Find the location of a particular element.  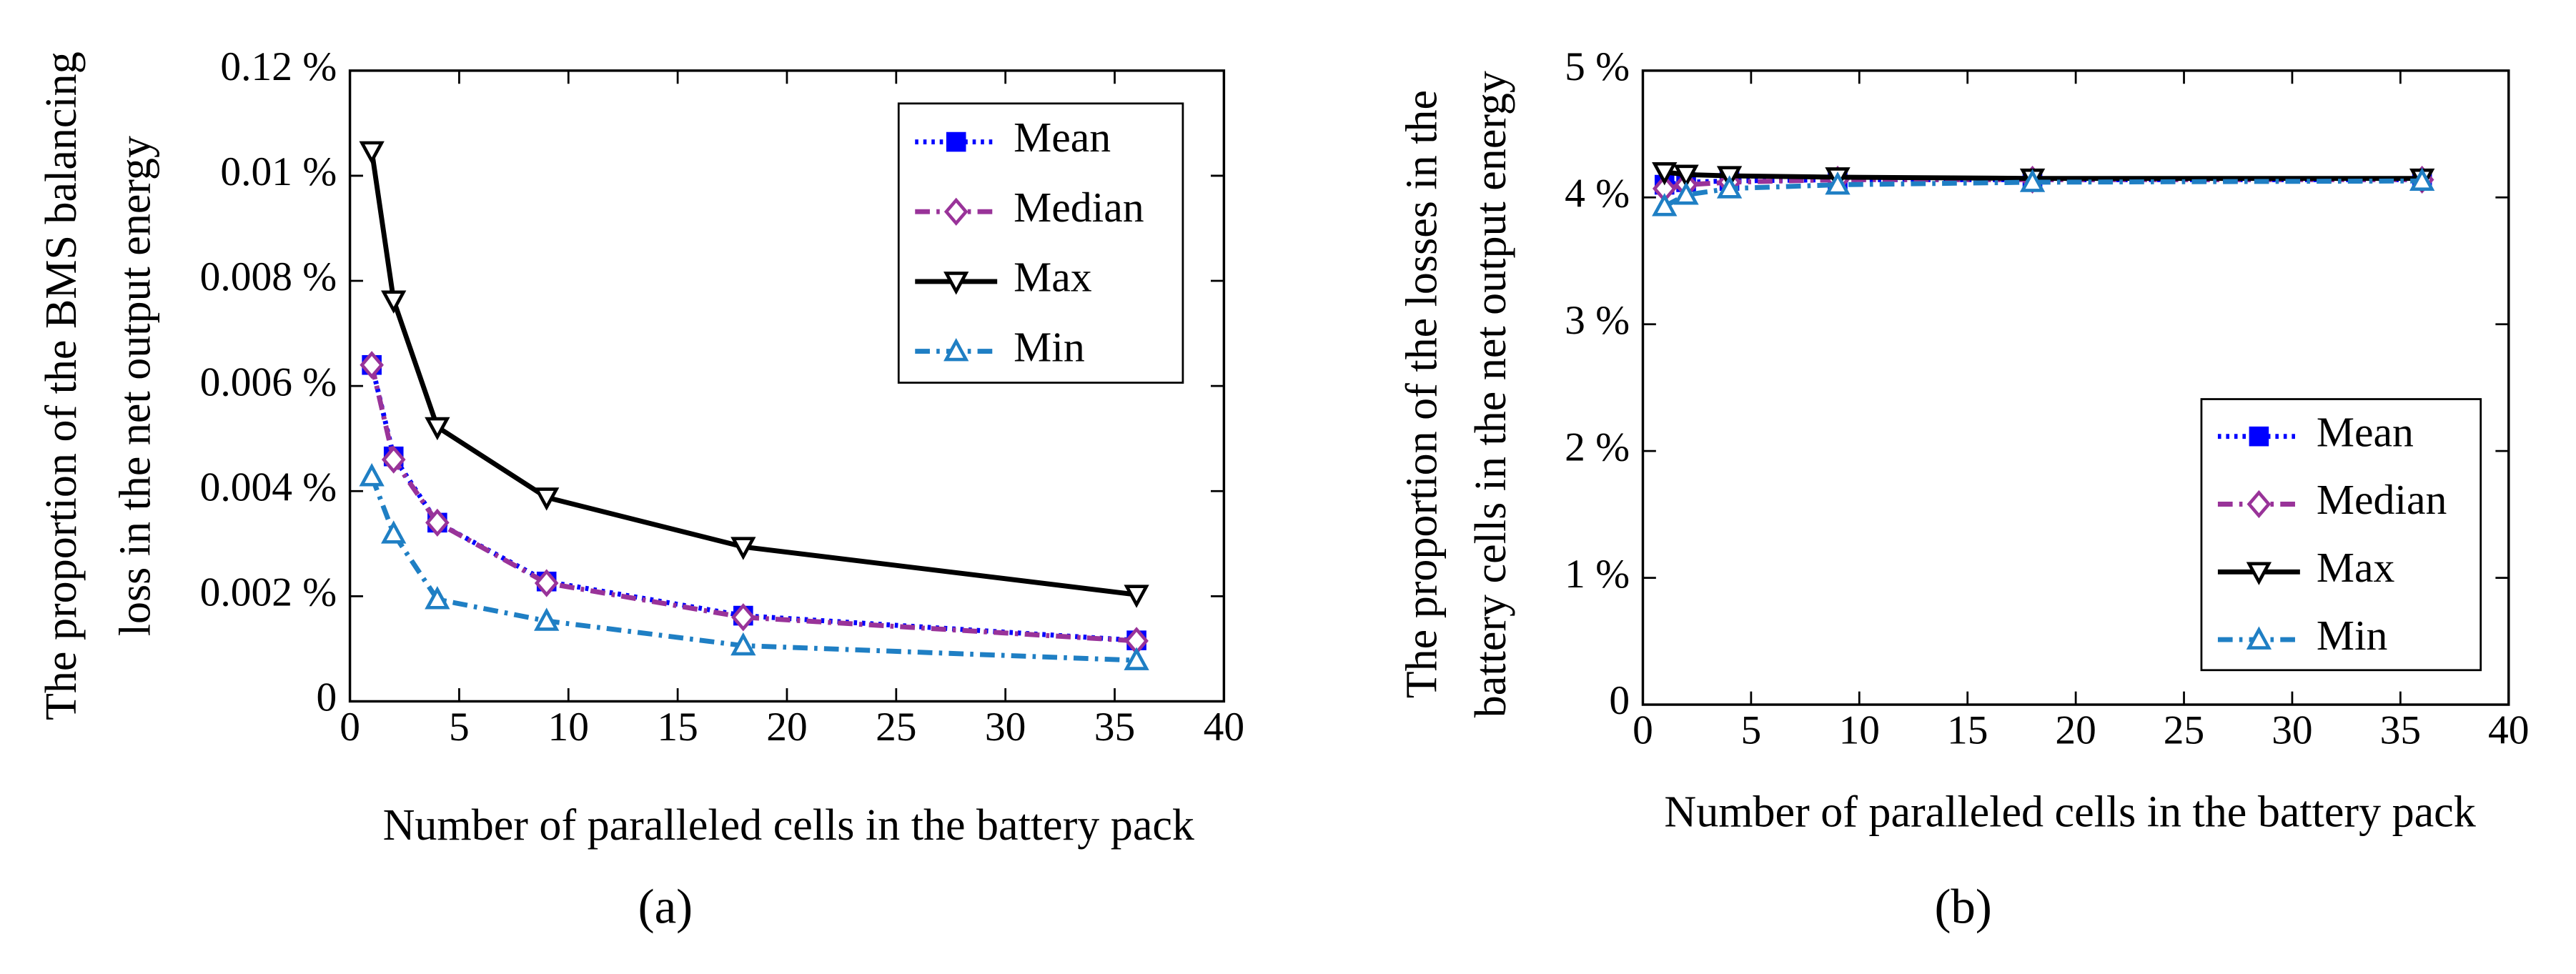

caption: (a) is located at coordinates (665, 906).